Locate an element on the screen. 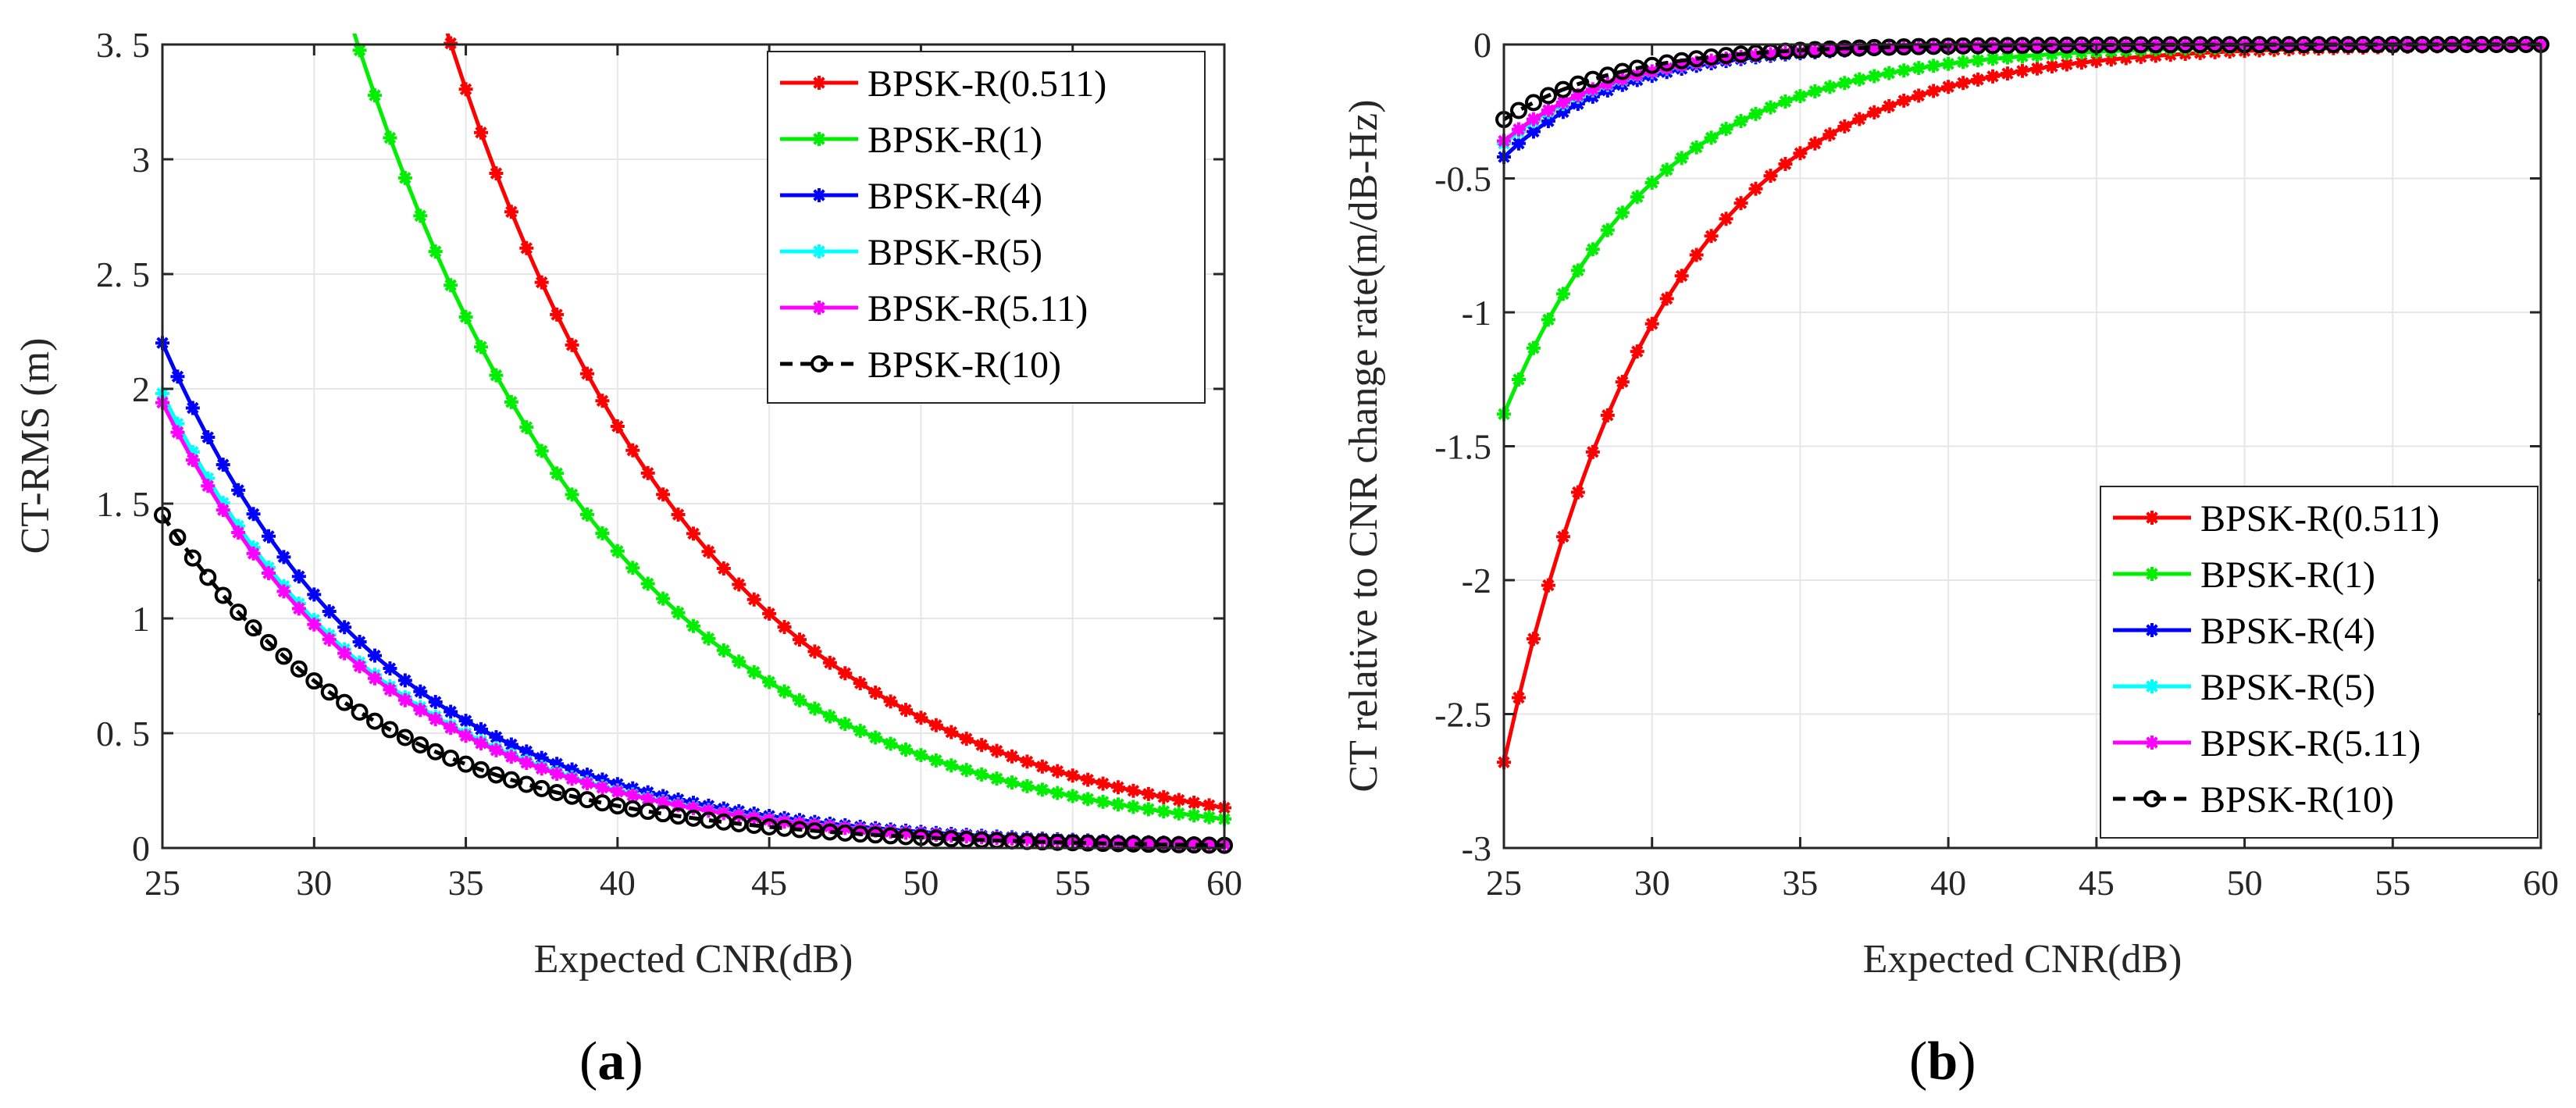 The height and width of the screenshot is (1108, 2576). y-tick-label: -2.5 is located at coordinates (1462, 715).